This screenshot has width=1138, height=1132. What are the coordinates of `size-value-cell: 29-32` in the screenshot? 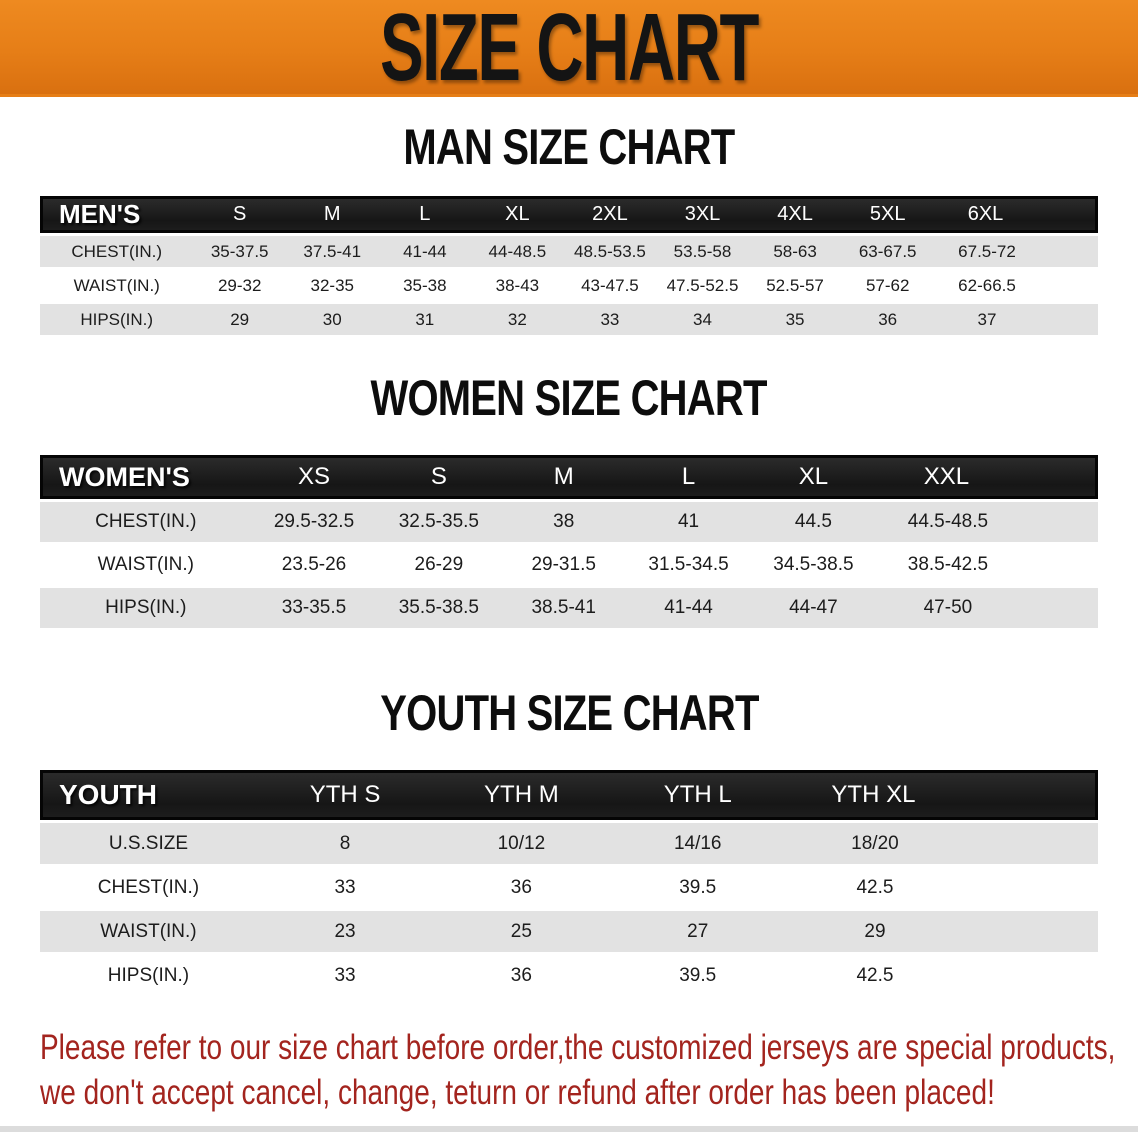 It's located at (239, 285).